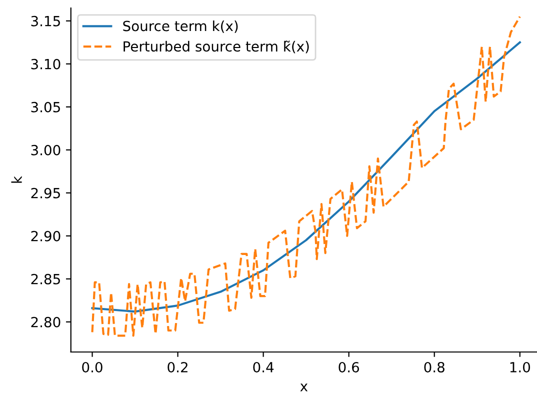 The height and width of the screenshot is (400, 537). What do you see at coordinates (92, 367) in the screenshot?
I see `x-tick-label: 0.0` at bounding box center [92, 367].